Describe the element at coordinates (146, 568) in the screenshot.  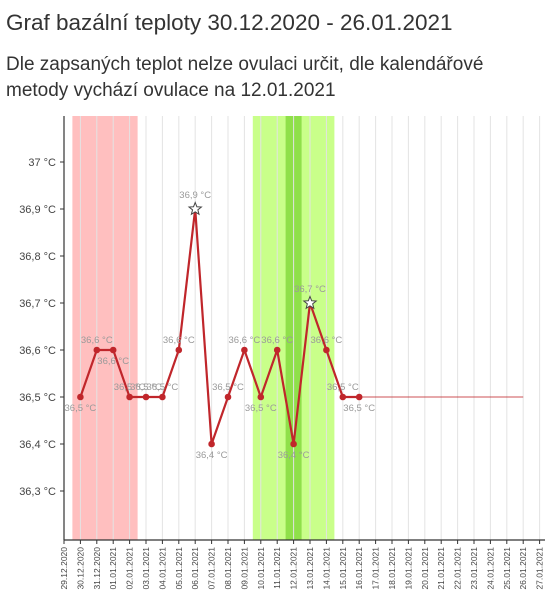
I see `x-tick-label: 03.01.2021` at that location.